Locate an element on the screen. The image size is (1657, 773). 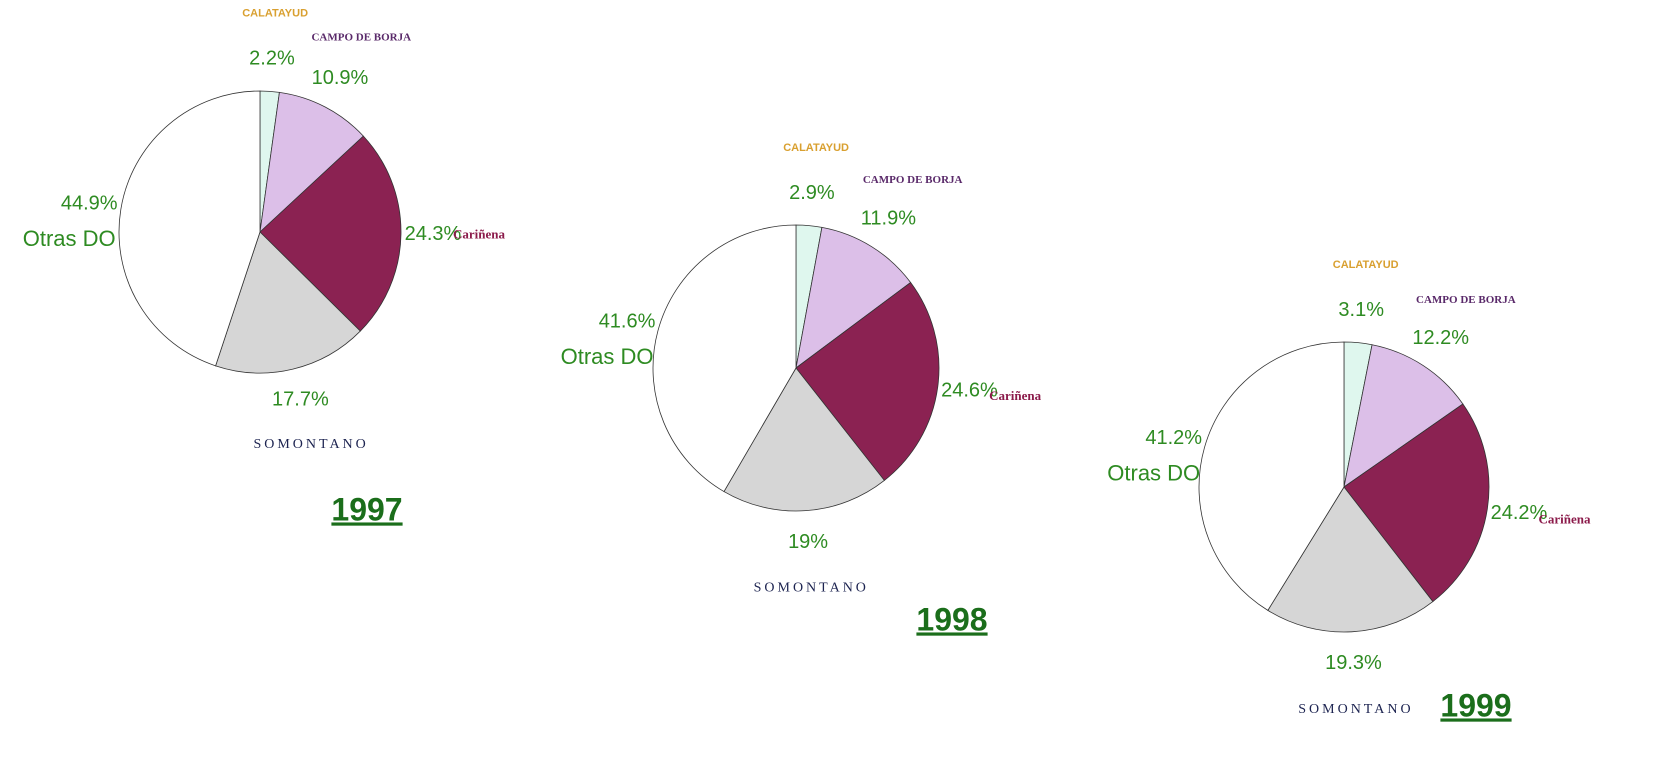
value-label: 24.3% is located at coordinates (433, 234).